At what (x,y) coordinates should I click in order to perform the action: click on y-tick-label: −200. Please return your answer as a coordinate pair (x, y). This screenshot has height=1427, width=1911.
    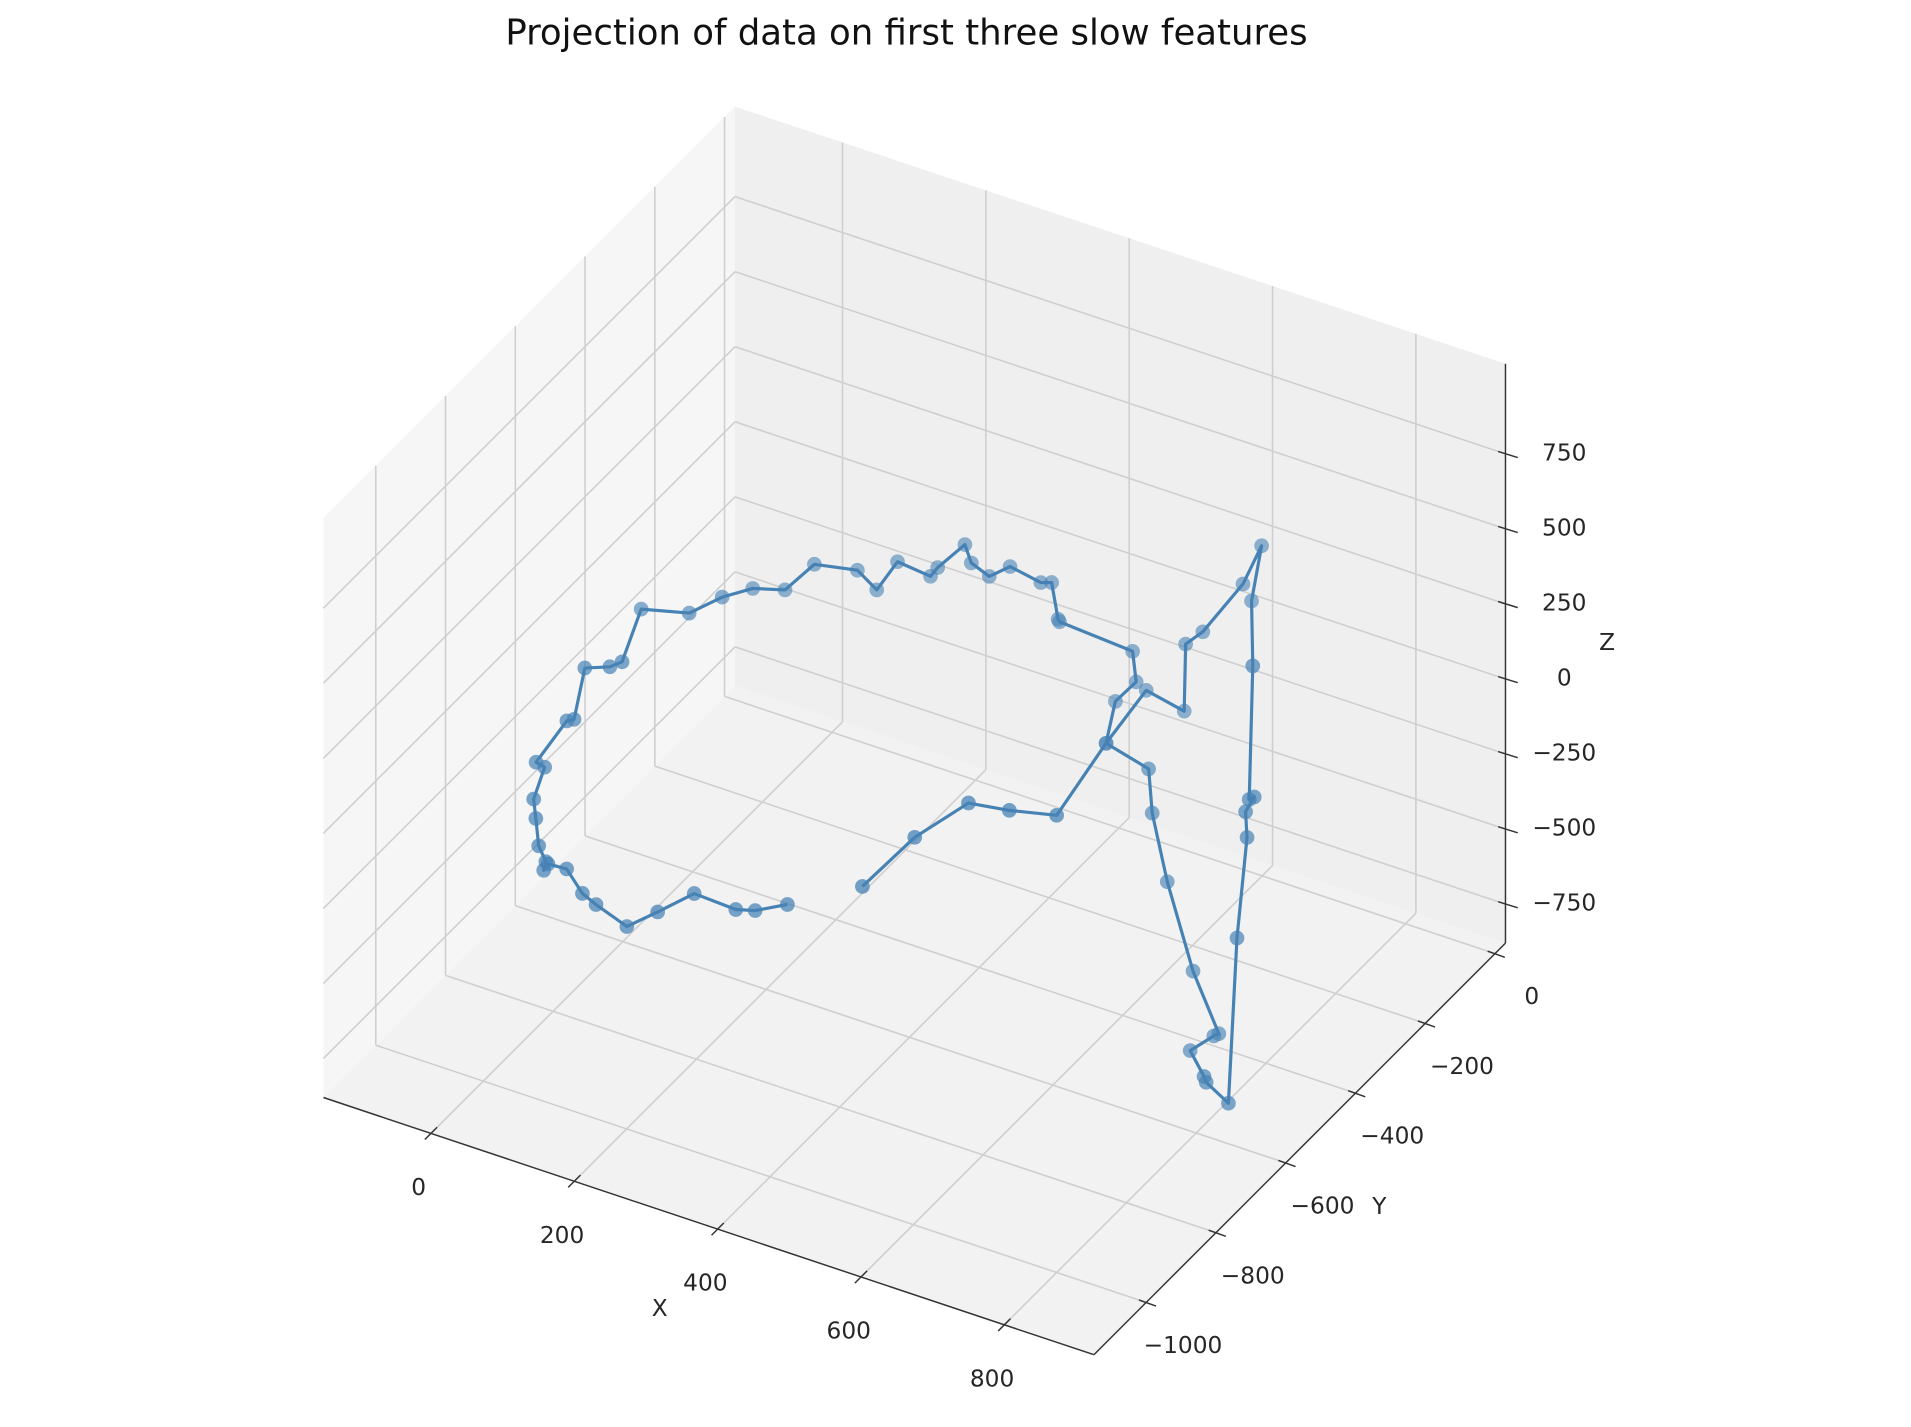
    Looking at the image, I should click on (1462, 1066).